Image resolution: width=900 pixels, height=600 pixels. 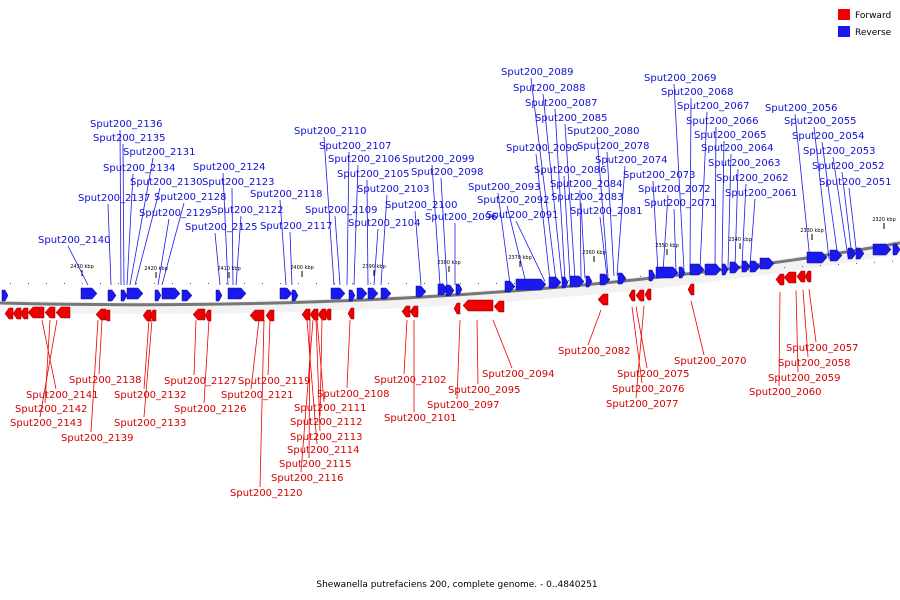 I want to click on reverse-gene-label: Sput200_2104, so click(x=384, y=223).